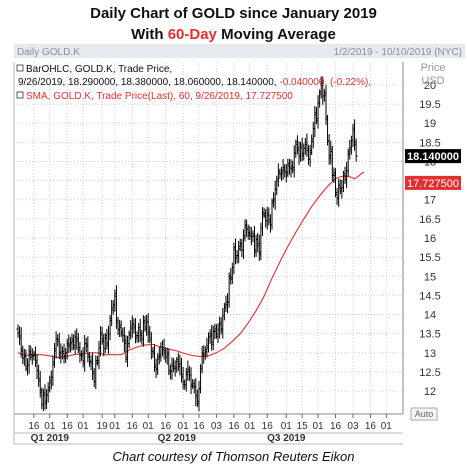  I want to click on sma-price-badge, so click(433, 182).